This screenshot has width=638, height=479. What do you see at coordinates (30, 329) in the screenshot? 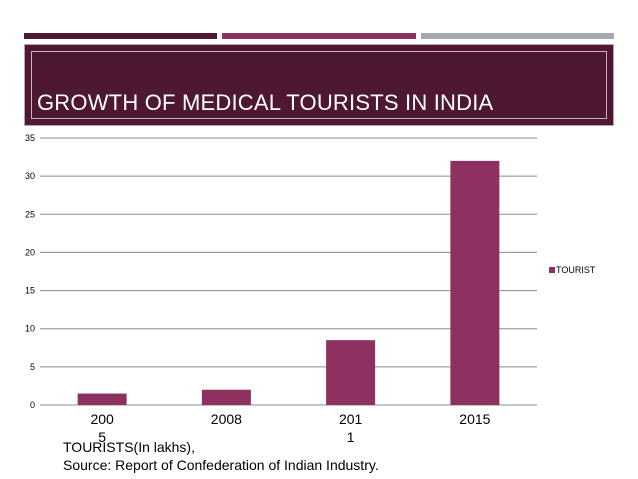
I see `y-tick-label: 10` at bounding box center [30, 329].